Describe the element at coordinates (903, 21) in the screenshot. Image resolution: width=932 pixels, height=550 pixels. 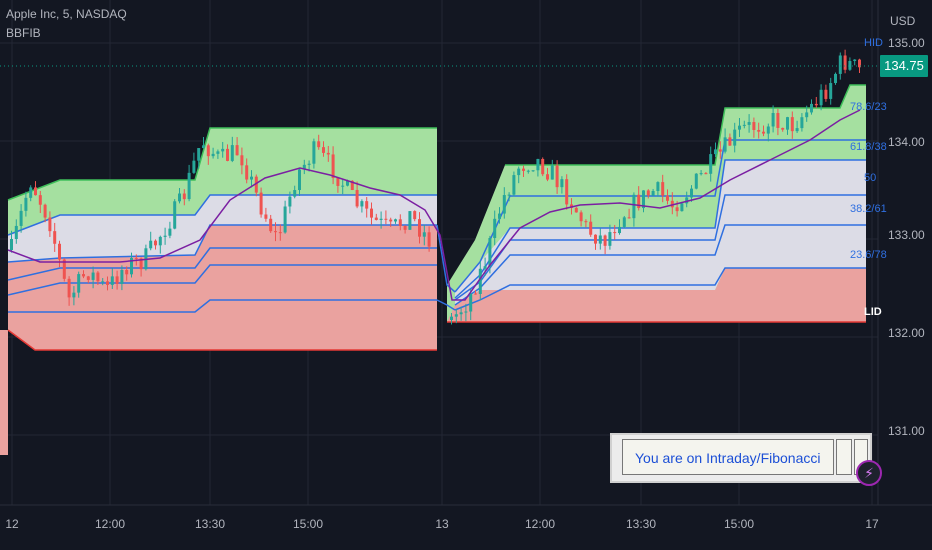
I see `currency-label: USD` at that location.